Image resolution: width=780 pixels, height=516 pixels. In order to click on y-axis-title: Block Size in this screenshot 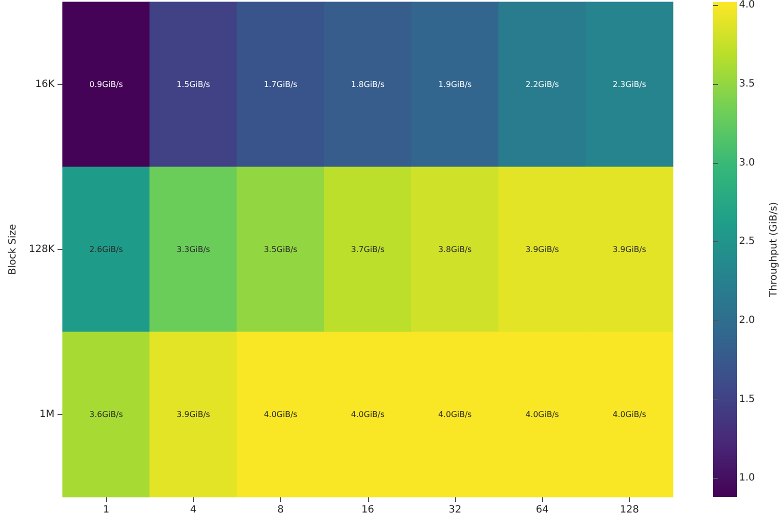, I will do `click(13, 249)`.